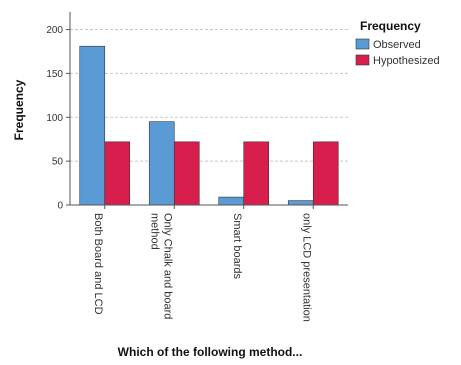 This screenshot has height=365, width=461. I want to click on y-tick-label: 150, so click(54, 74).